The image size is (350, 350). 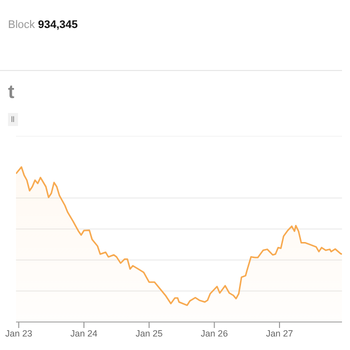 I want to click on x-tick-label: Jan 24, so click(x=84, y=333).